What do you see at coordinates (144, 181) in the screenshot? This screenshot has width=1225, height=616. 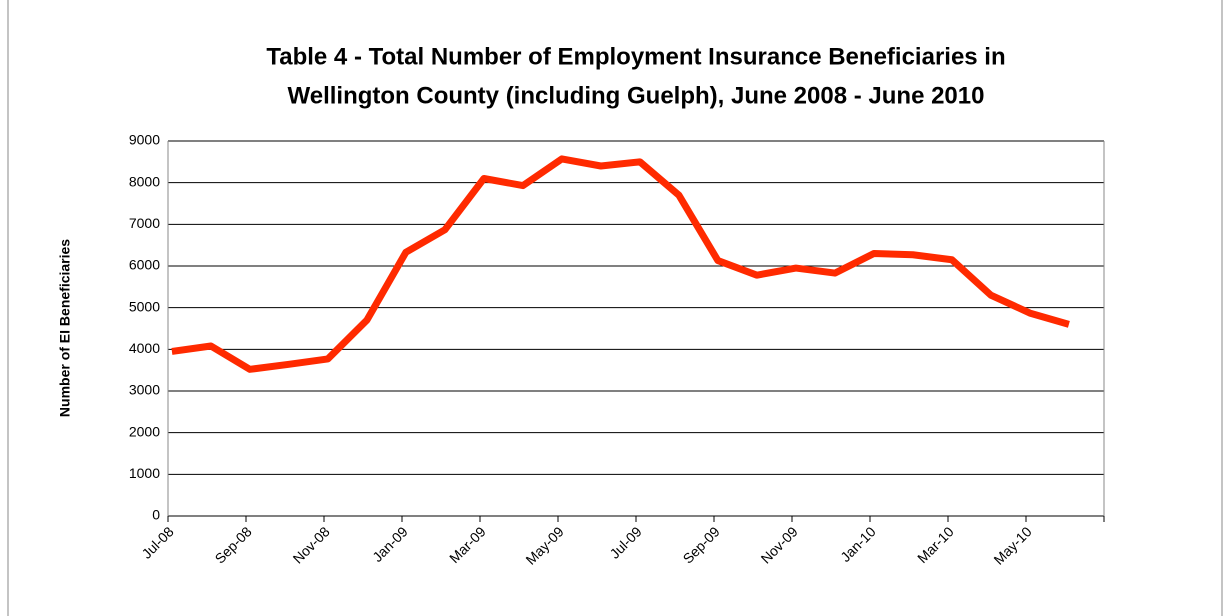 I see `y-tick-label: 8000` at bounding box center [144, 181].